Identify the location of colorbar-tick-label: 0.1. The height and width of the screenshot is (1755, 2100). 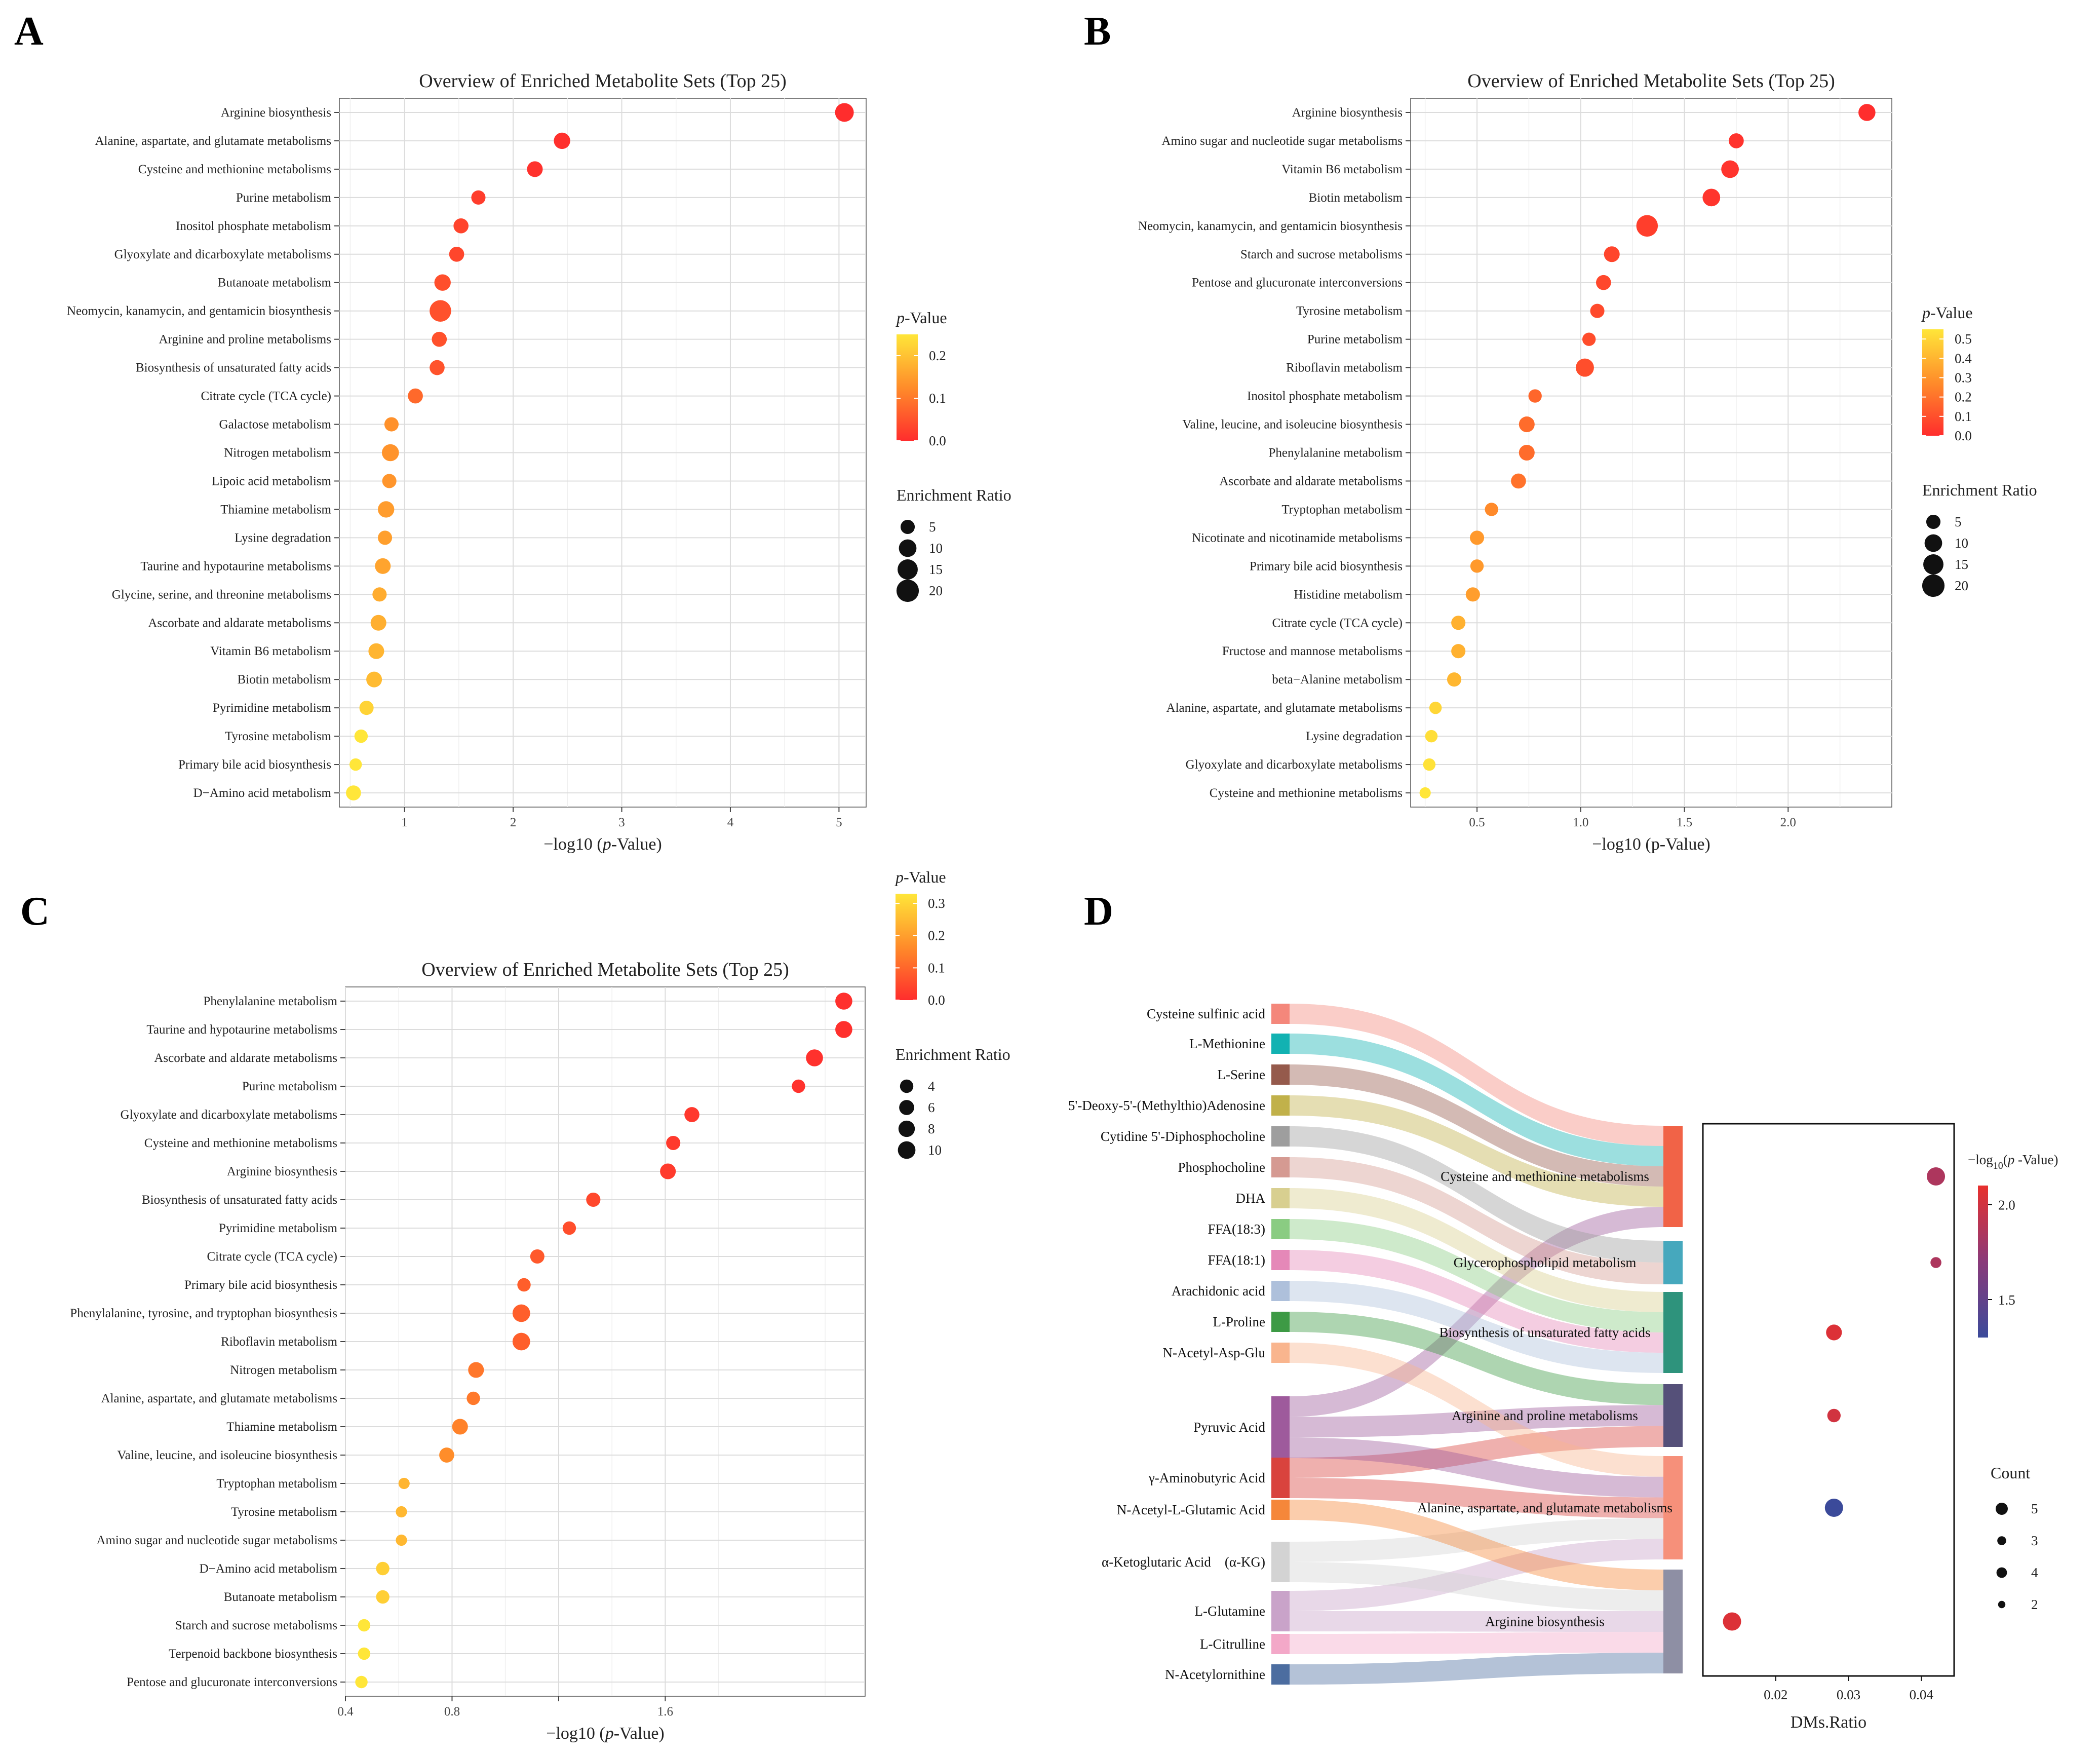
(937, 398).